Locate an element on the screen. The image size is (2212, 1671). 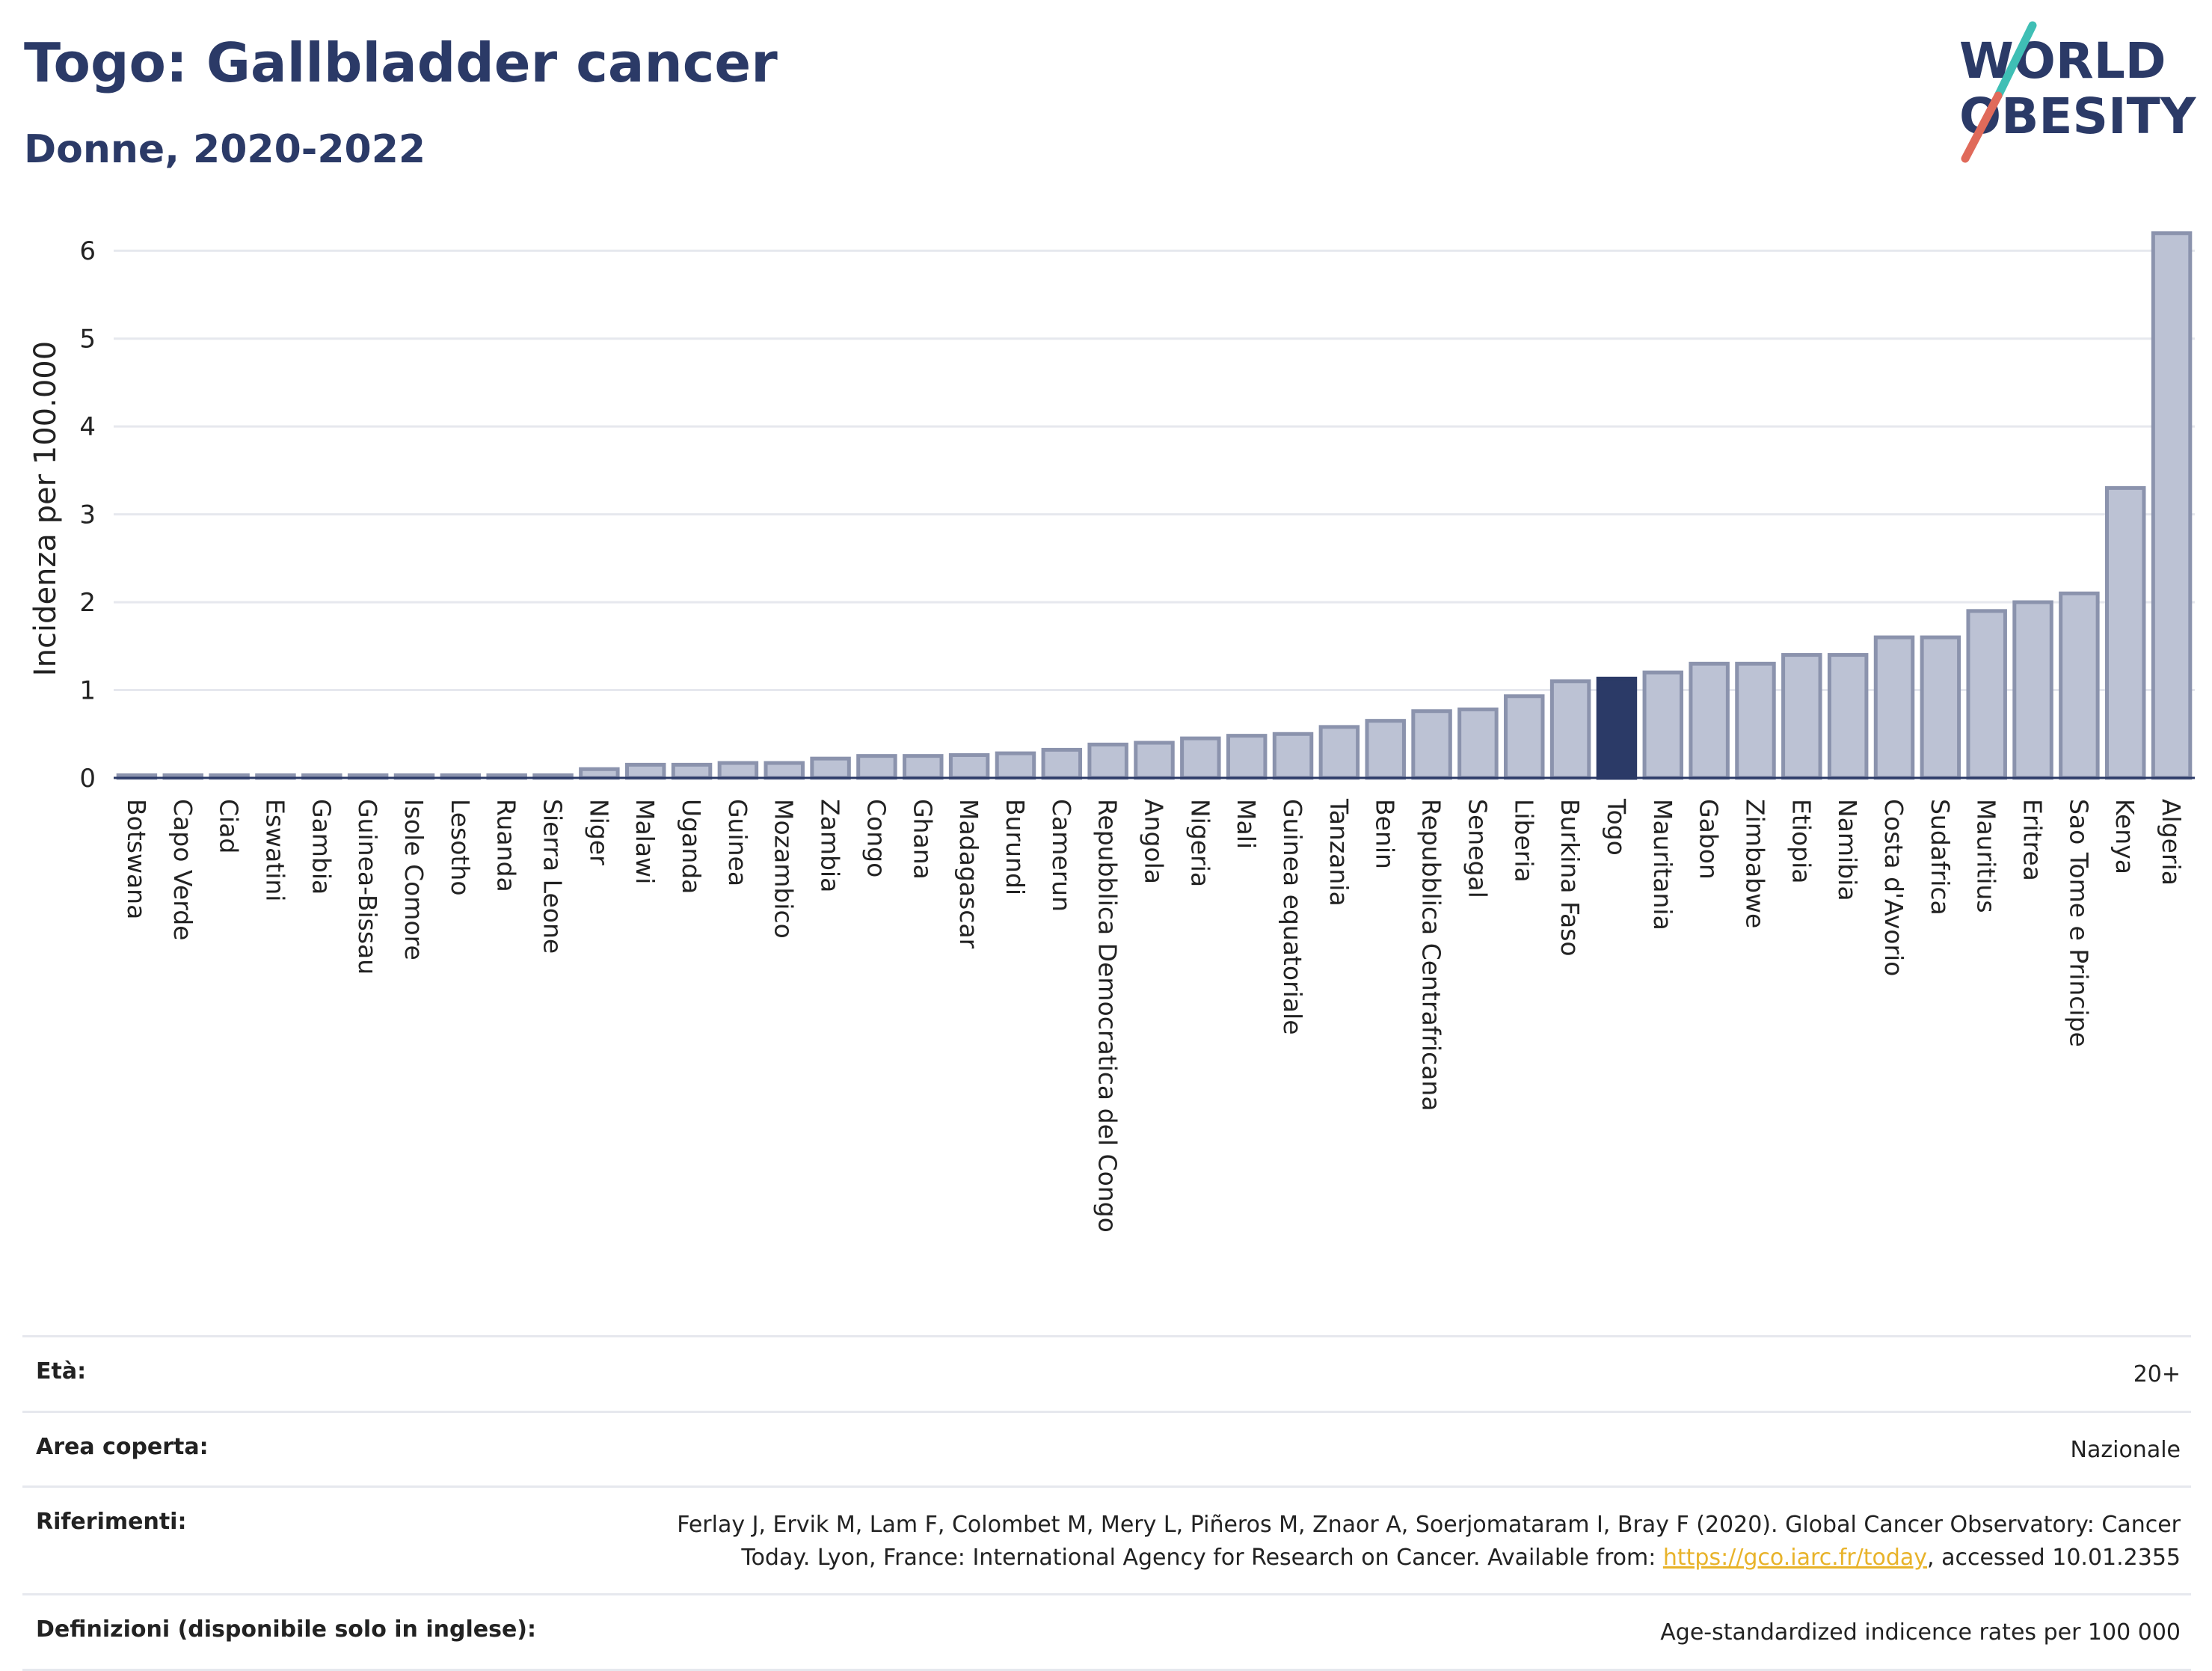
x-tick-label: Benin is located at coordinates (1385, 834).